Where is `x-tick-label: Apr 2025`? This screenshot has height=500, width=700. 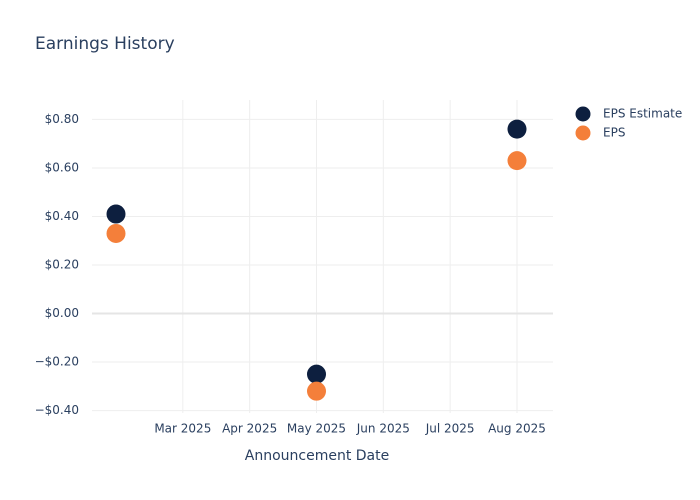 x-tick-label: Apr 2025 is located at coordinates (249, 429).